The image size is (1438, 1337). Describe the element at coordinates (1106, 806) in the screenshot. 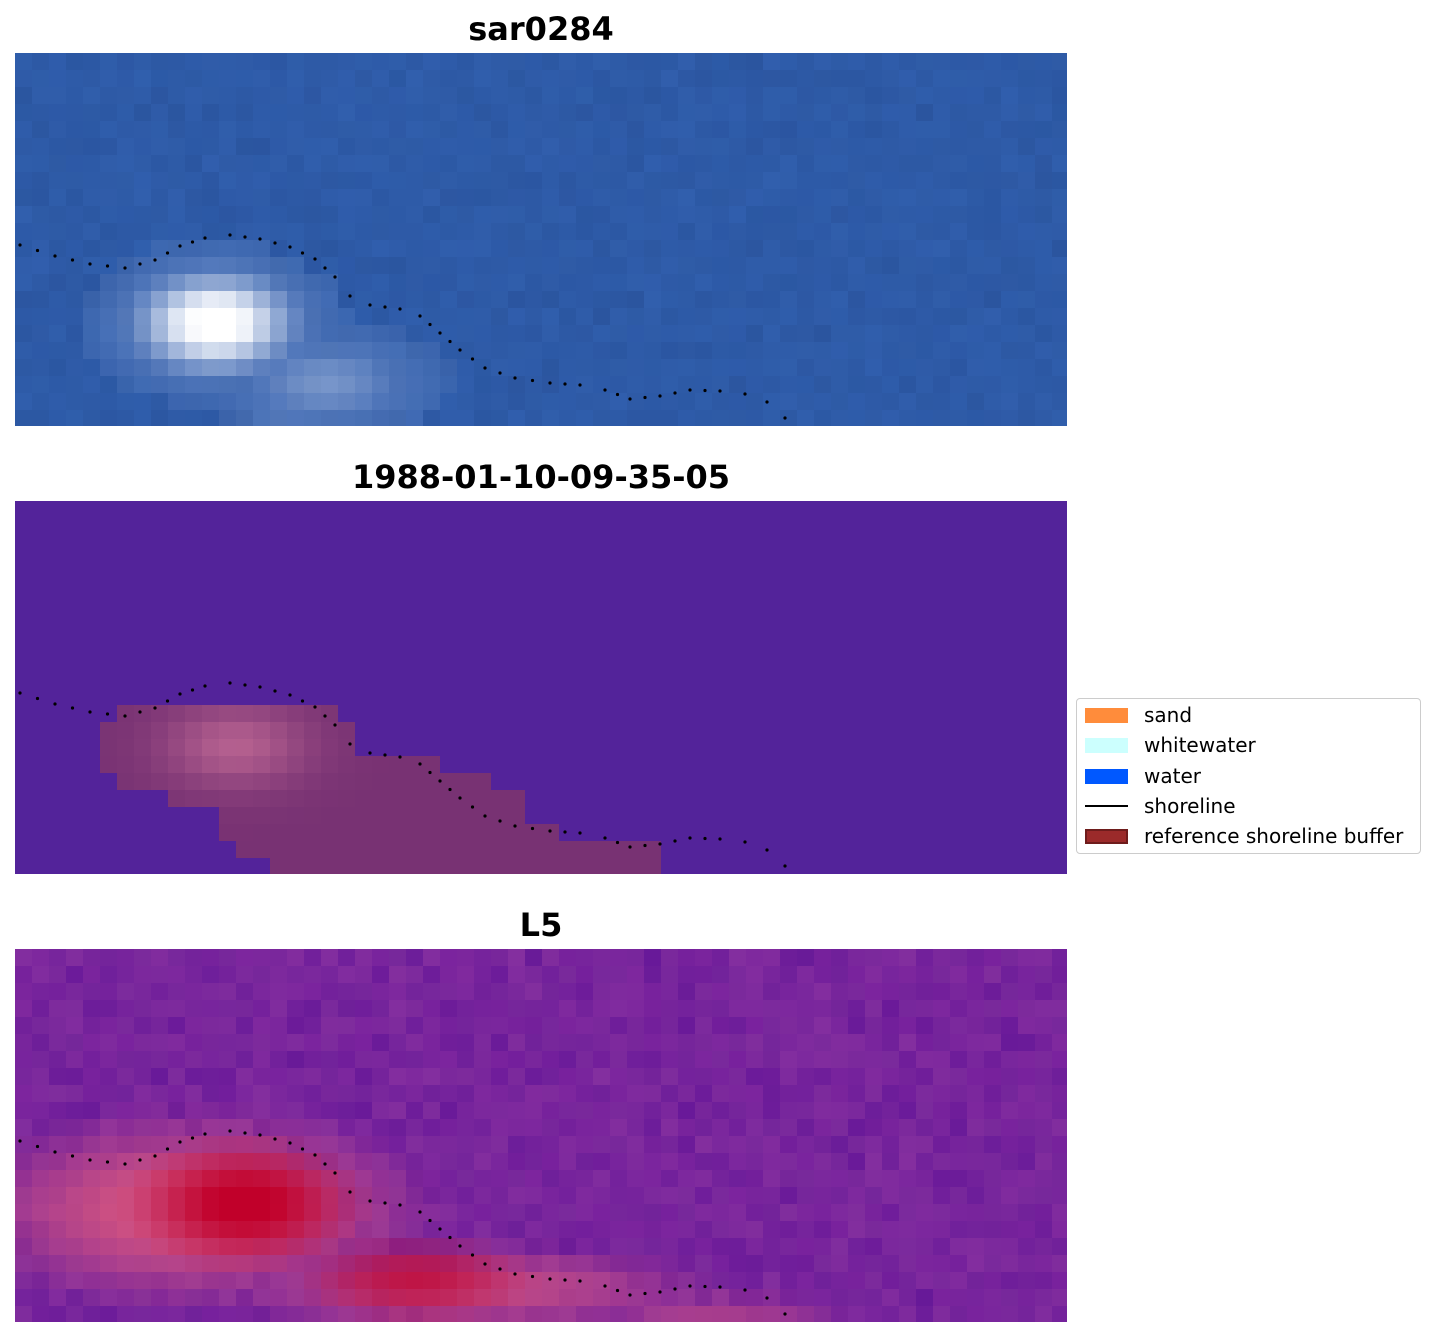

I see `legend-line-shoreline` at that location.